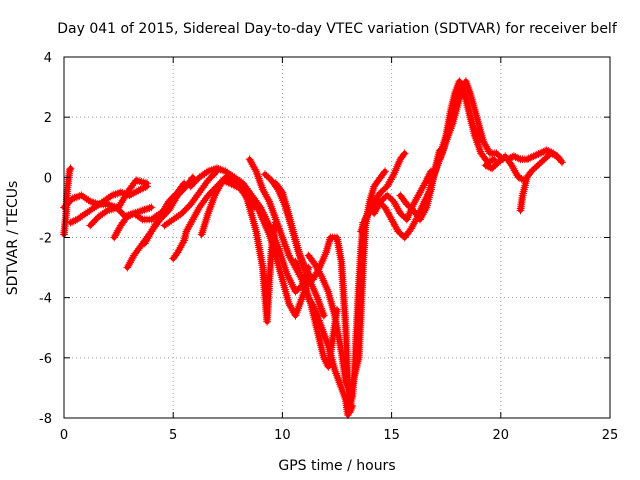 The height and width of the screenshot is (480, 640). I want to click on series-s8, so click(190, 198).